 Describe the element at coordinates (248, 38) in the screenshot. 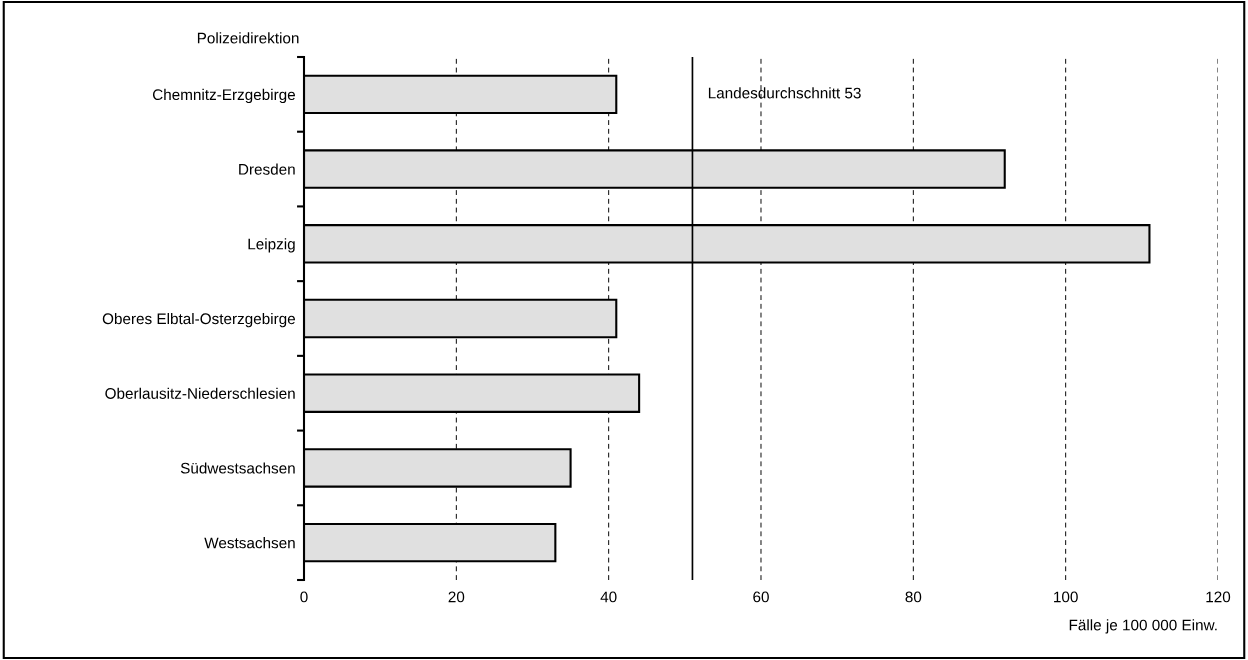

I see `y-axis-title: Polizeidirektion` at that location.